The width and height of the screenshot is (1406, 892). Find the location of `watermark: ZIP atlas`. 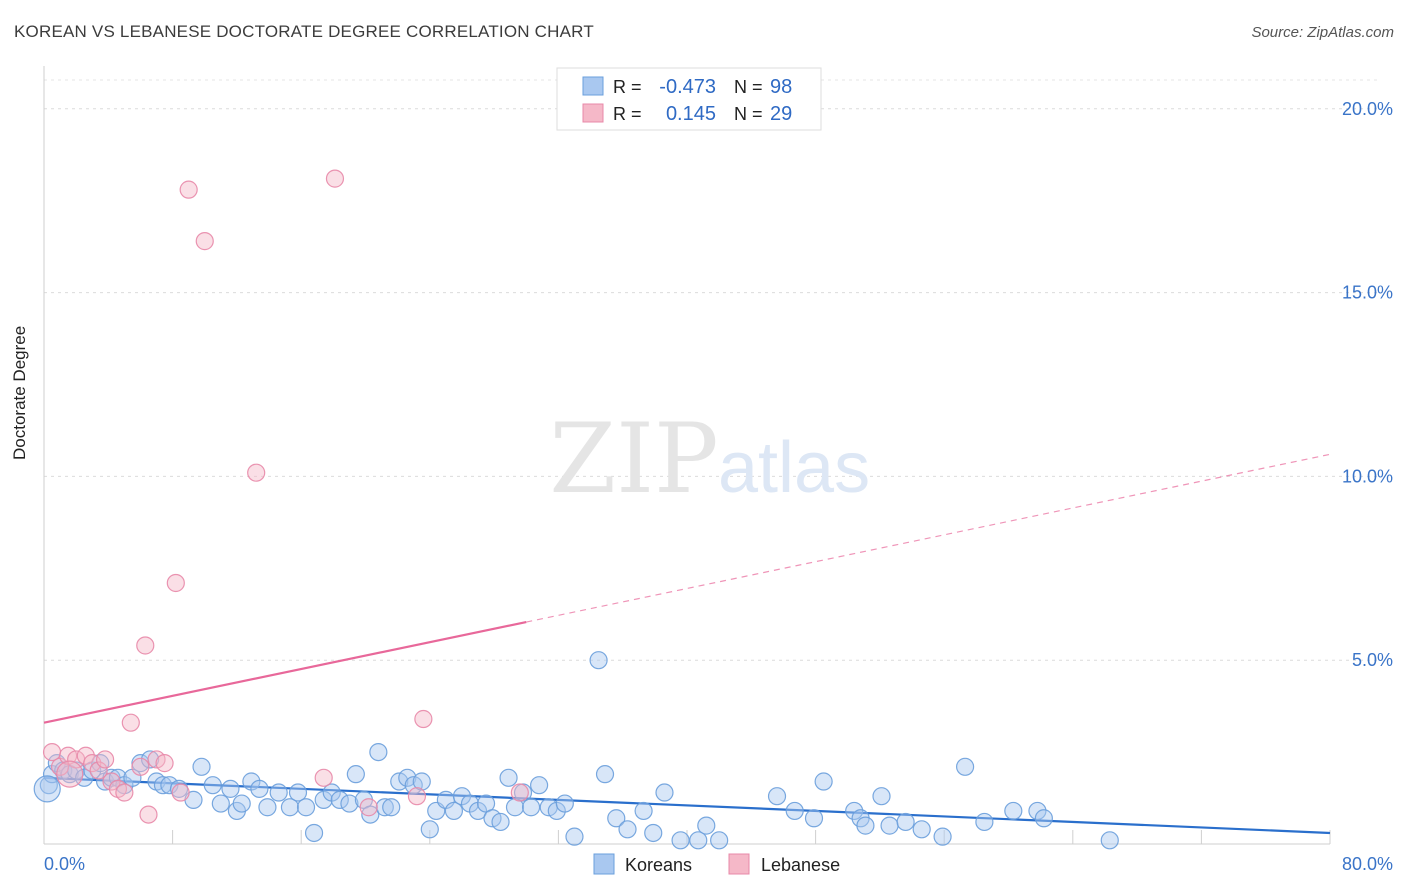

watermark: ZIP atlas is located at coordinates (709, 459).